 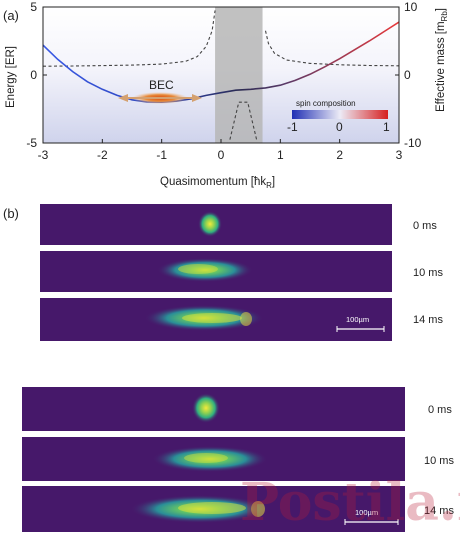 I want to click on bec-label: BEC, so click(x=161, y=85).